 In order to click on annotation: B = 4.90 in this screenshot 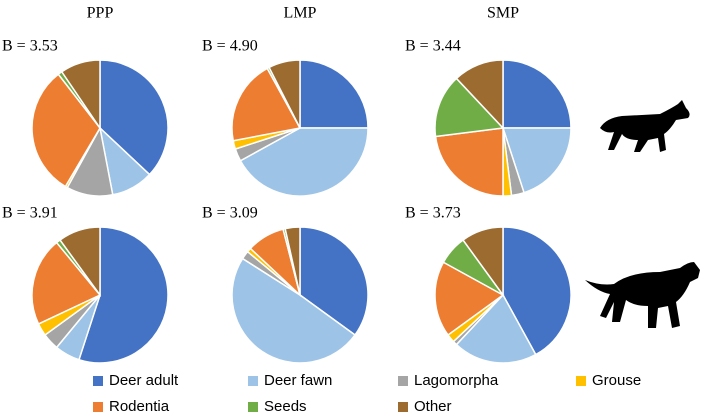, I will do `click(230, 46)`.